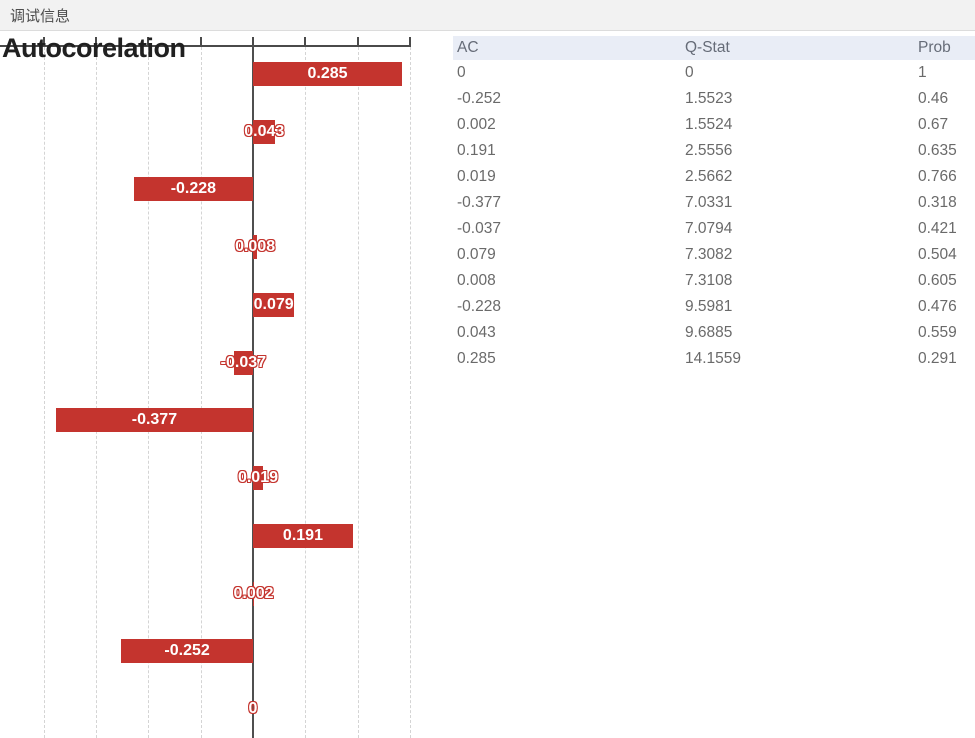 This screenshot has width=975, height=738. I want to click on bar-value-label: 0.285, so click(327, 73).